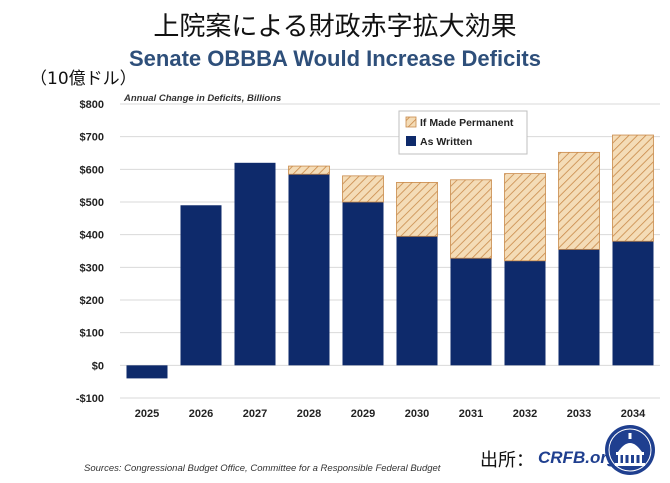  Describe the element at coordinates (92, 334) in the screenshot. I see `y-tick-label: $100` at that location.